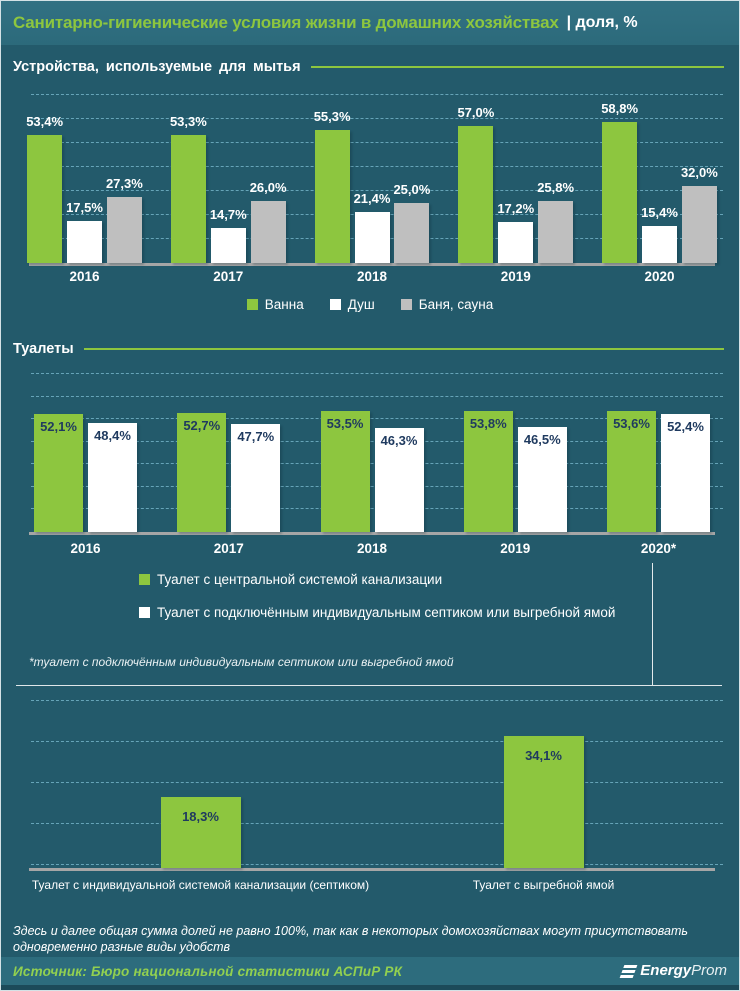 The width and height of the screenshot is (740, 991). What do you see at coordinates (412, 189) in the screenshot?
I see `bar-value-label: 25,0%` at bounding box center [412, 189].